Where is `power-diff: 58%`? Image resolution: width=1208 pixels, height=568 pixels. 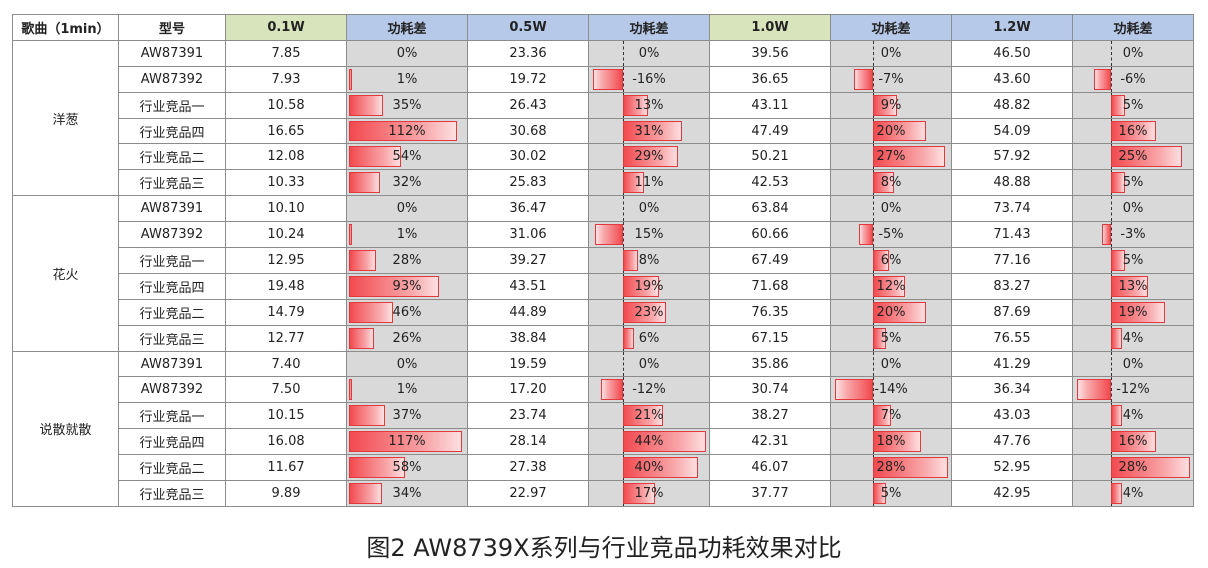 power-diff: 58% is located at coordinates (407, 468).